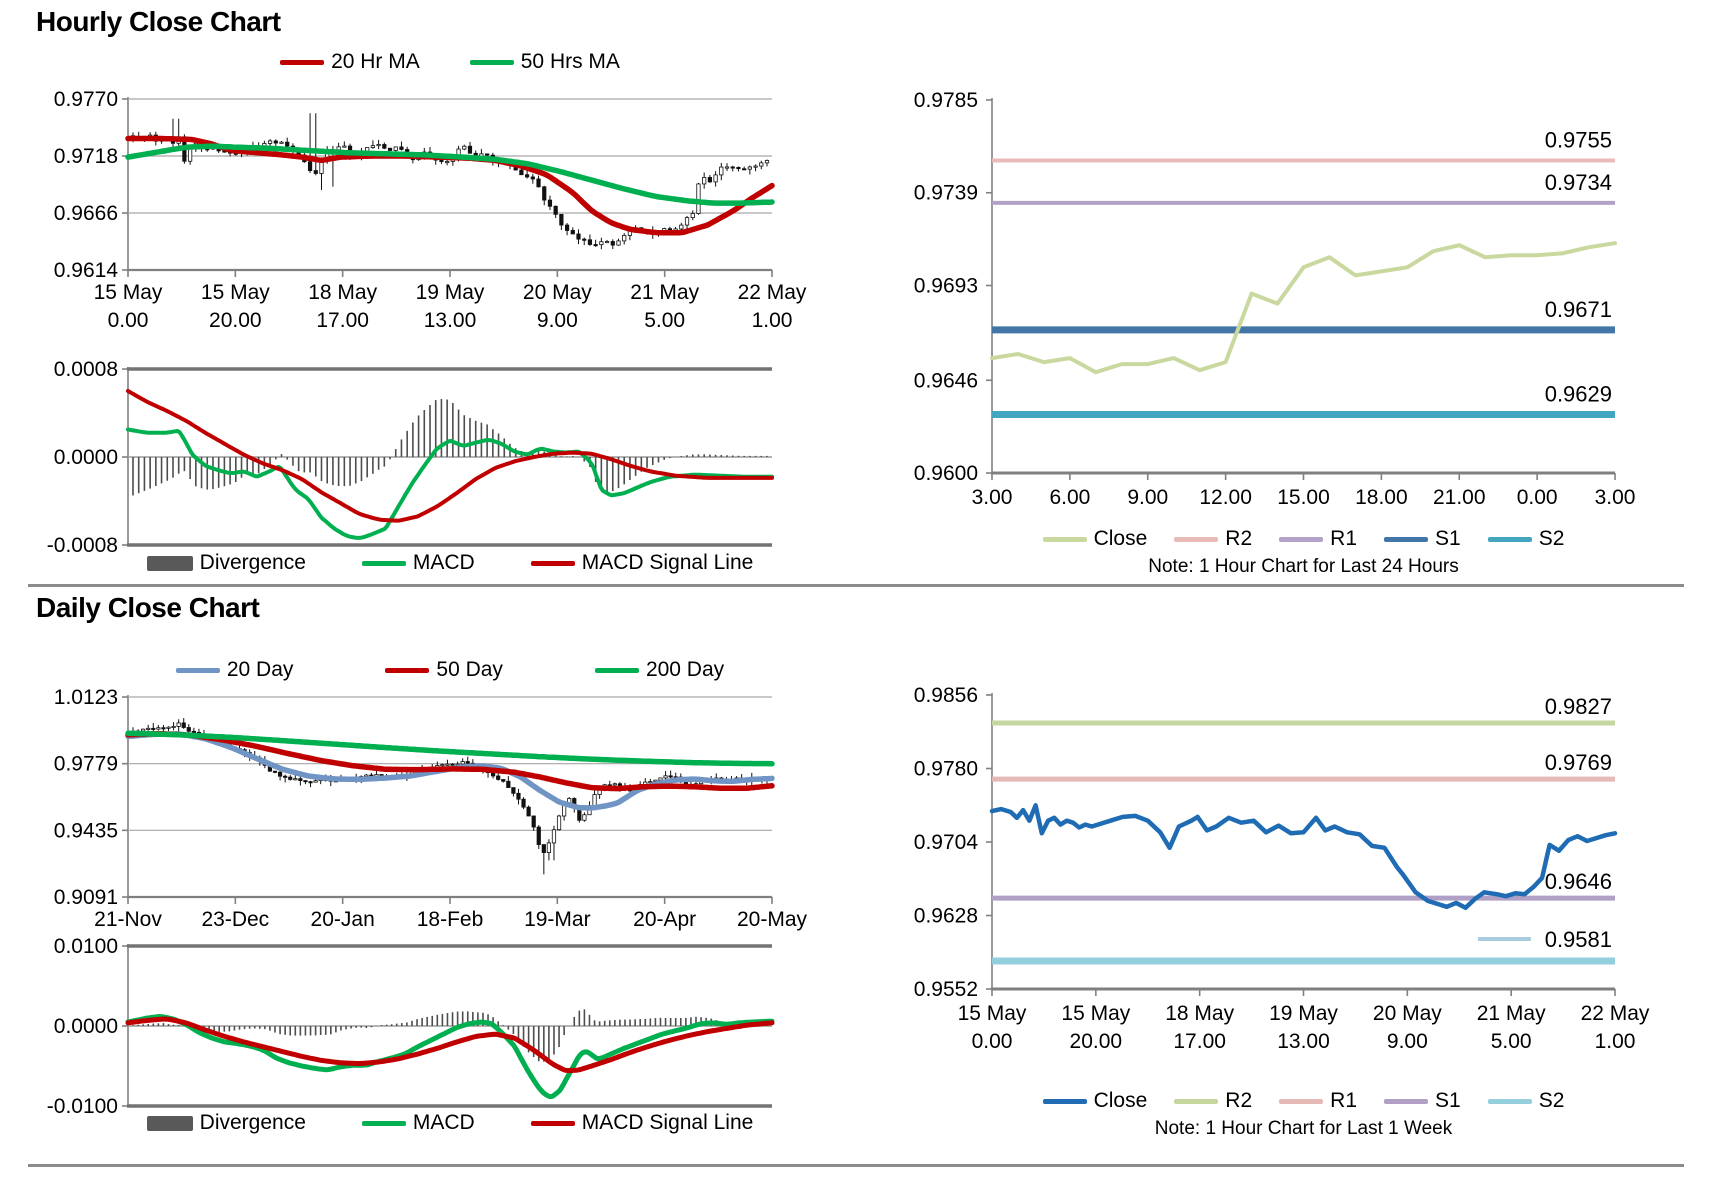 The height and width of the screenshot is (1178, 1711). Describe the element at coordinates (469, 669) in the screenshot. I see `legend-label: 50 Day` at that location.